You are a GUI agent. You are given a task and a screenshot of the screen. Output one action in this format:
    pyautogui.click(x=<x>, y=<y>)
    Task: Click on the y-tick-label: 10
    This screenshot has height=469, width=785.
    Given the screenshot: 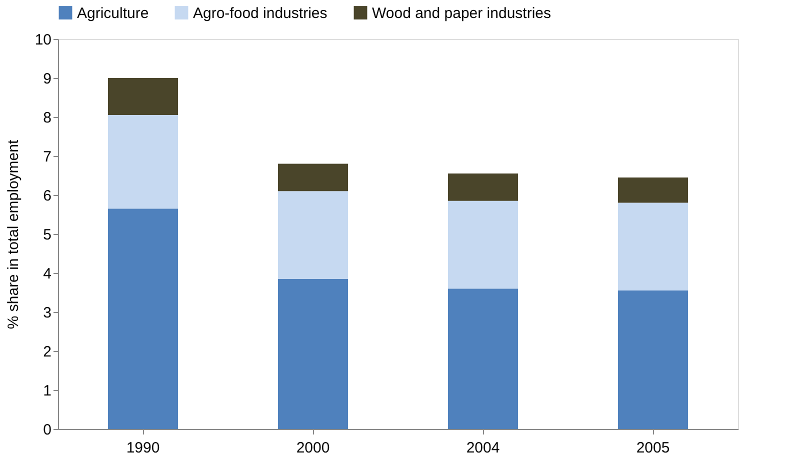 What is the action you would take?
    pyautogui.click(x=43, y=40)
    